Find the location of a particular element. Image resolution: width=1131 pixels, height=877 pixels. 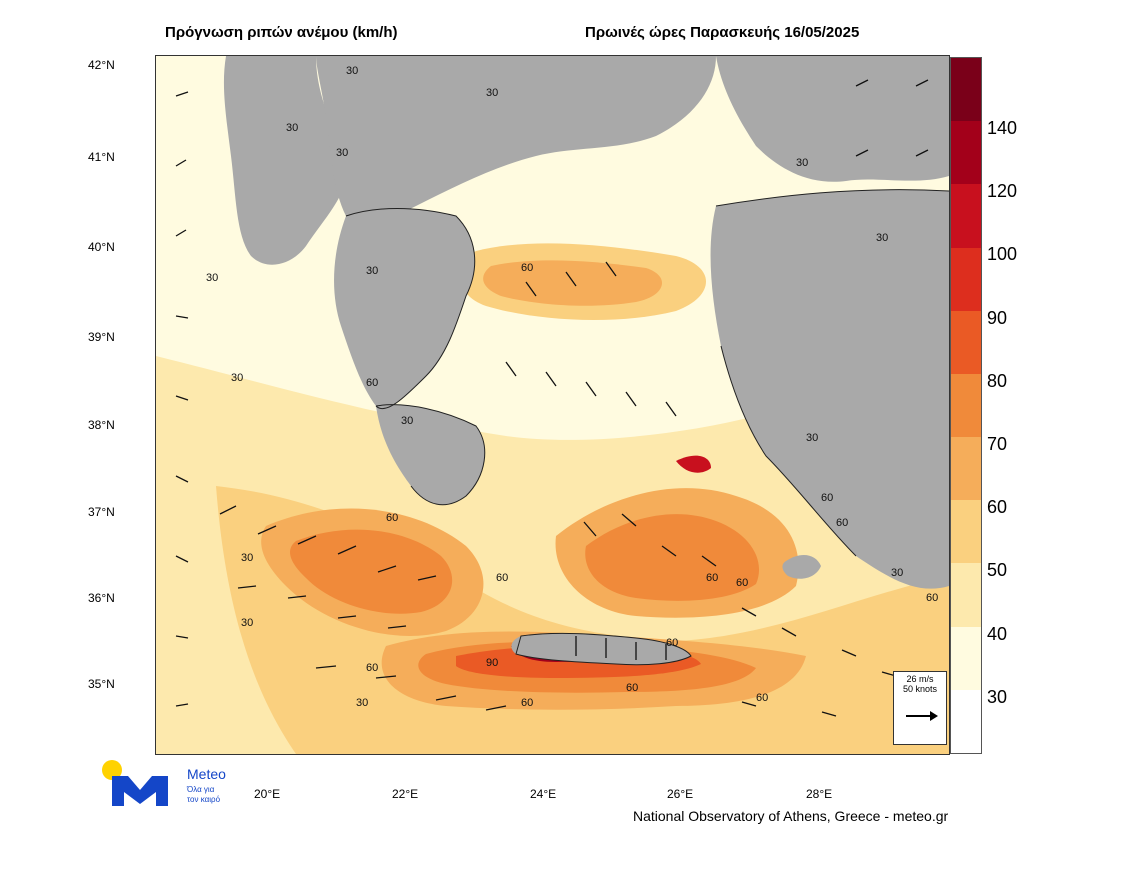

logo-name: Meteo is located at coordinates (206, 774).